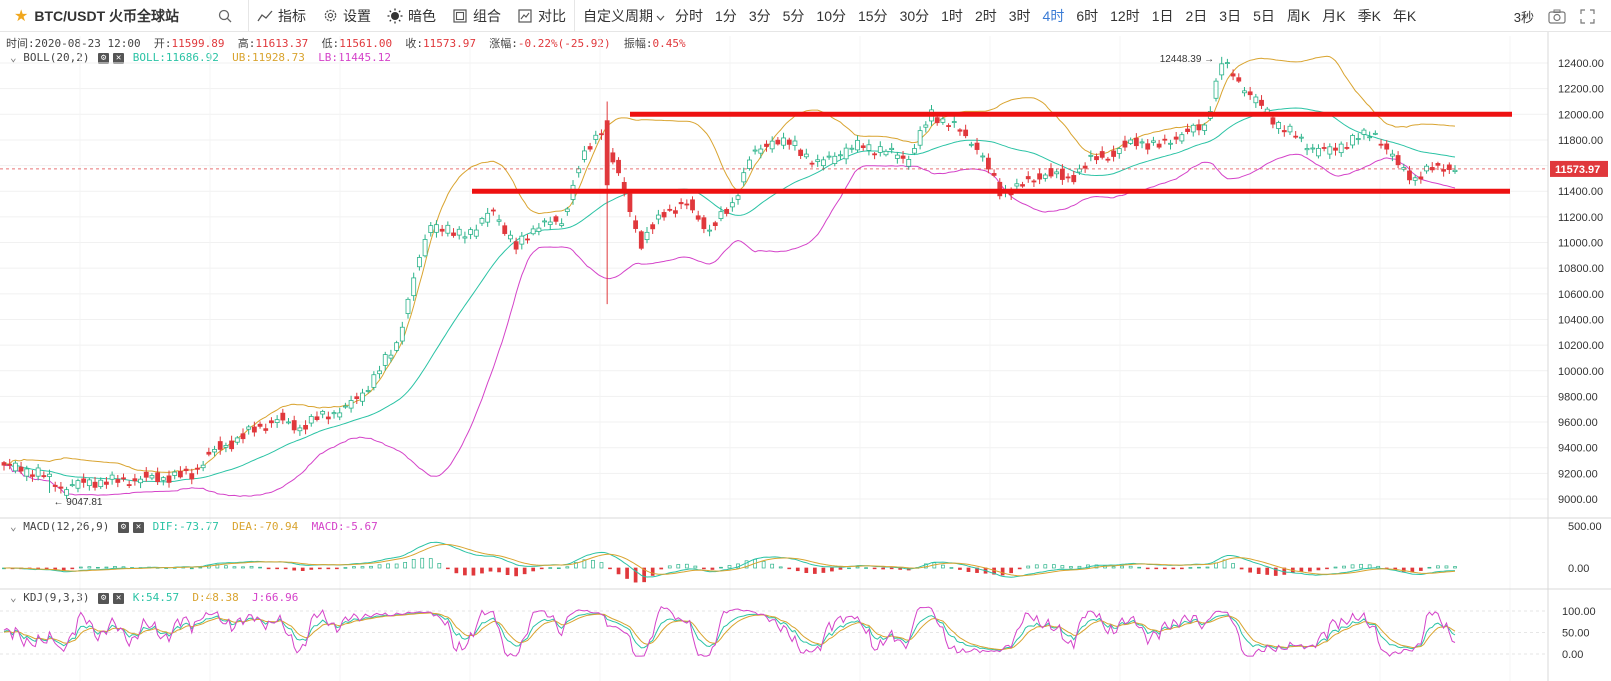  What do you see at coordinates (541, 16) in the screenshot?
I see `compare-button: 对比` at bounding box center [541, 16].